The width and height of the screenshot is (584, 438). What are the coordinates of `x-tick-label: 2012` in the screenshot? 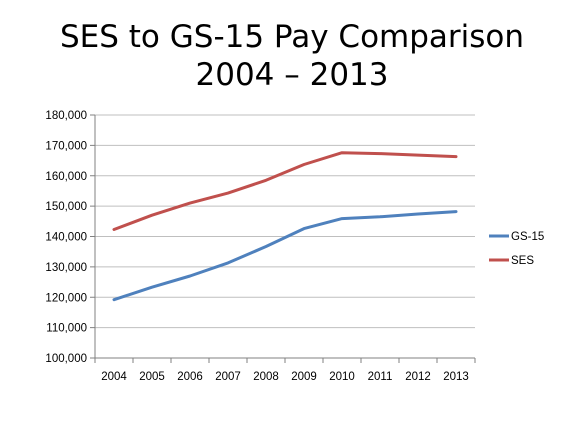 It's located at (418, 377).